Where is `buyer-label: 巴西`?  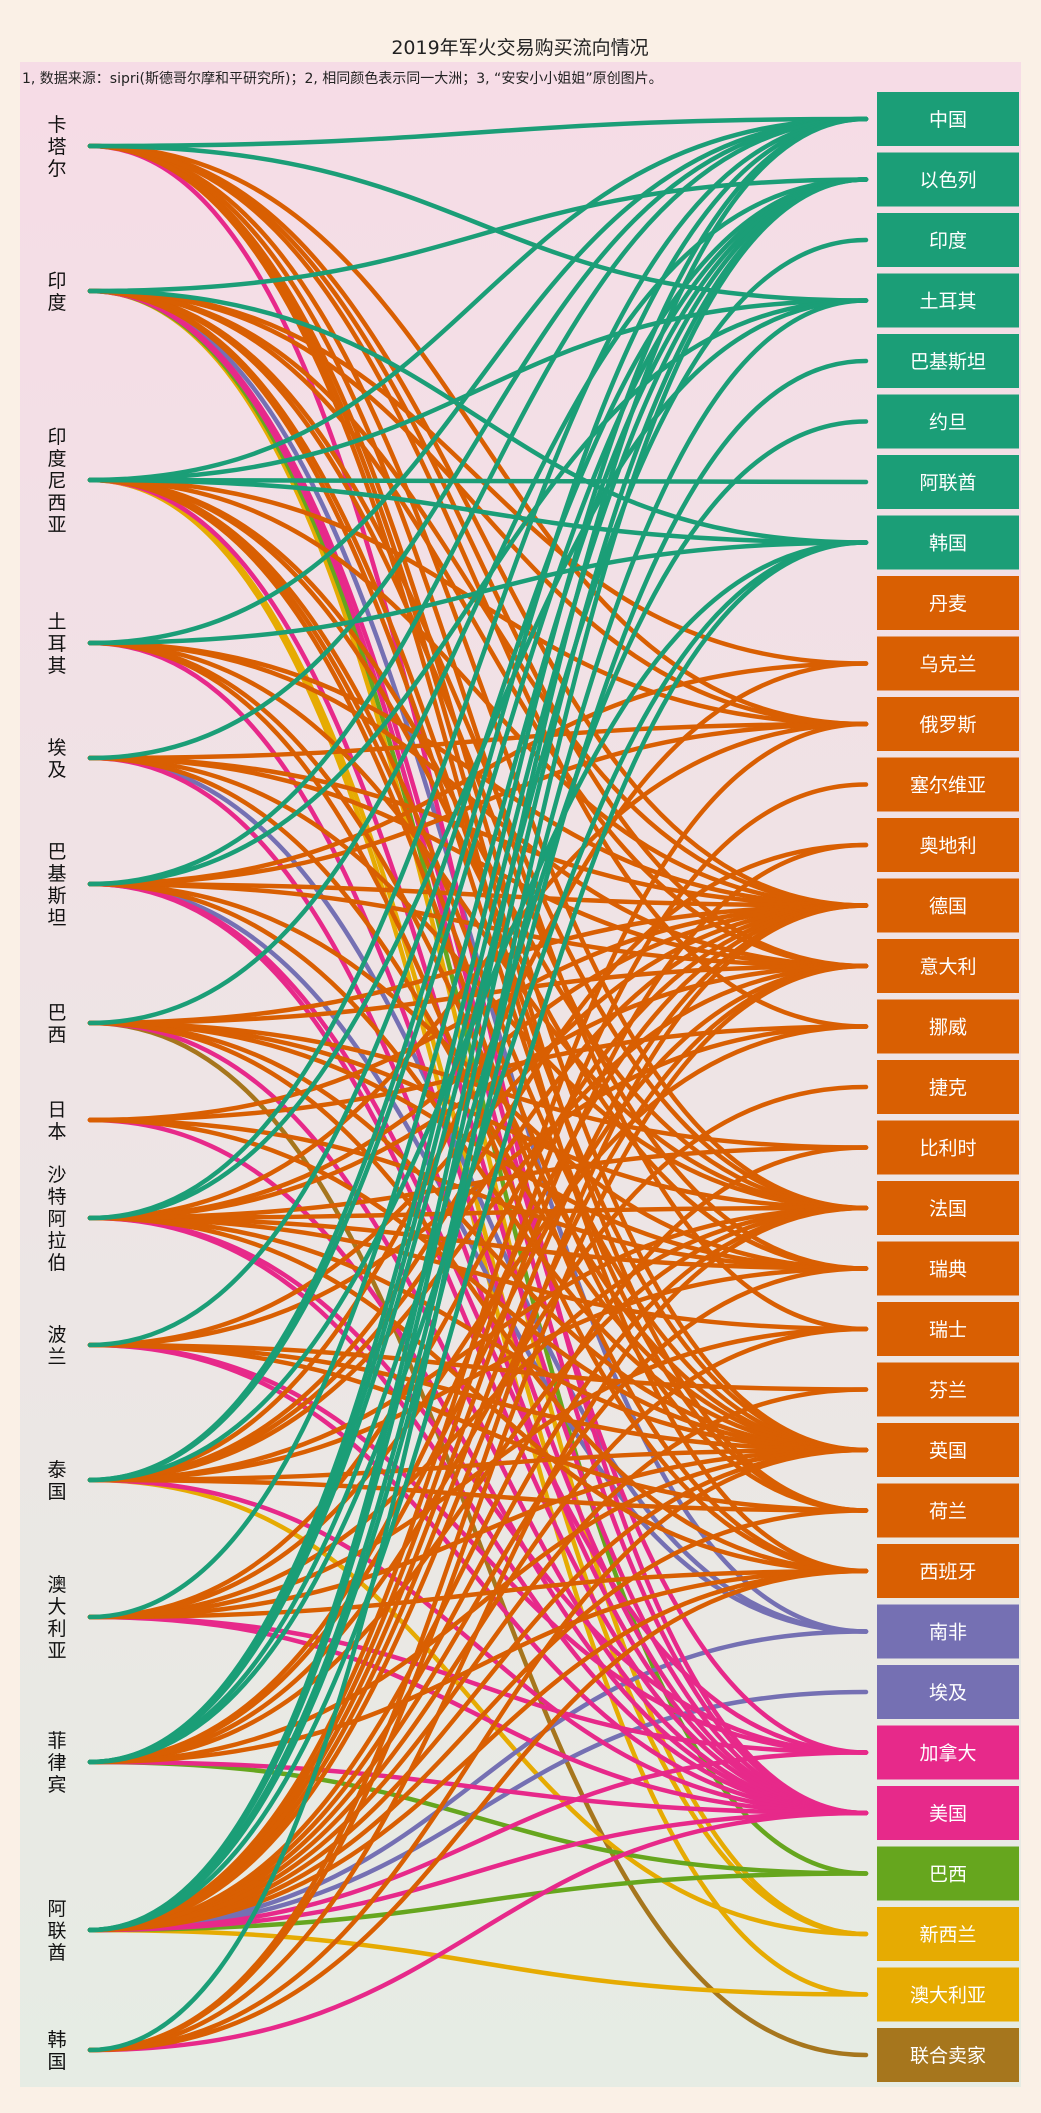 buyer-label: 巴西 is located at coordinates (56, 1024).